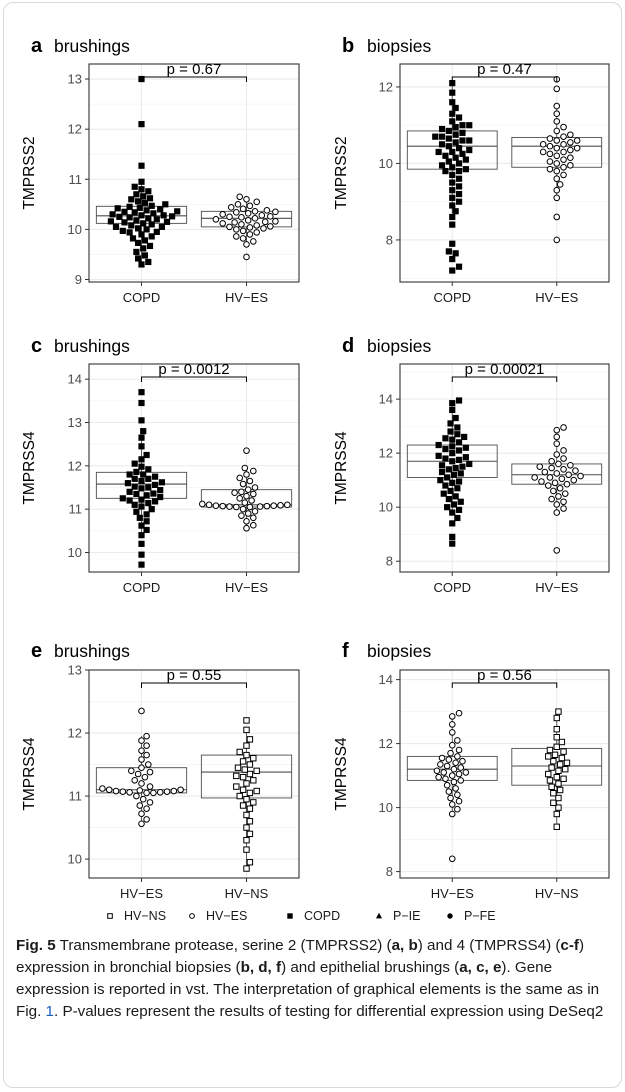  I want to click on caption-fig-ref-link: 1, so click(49, 1011).